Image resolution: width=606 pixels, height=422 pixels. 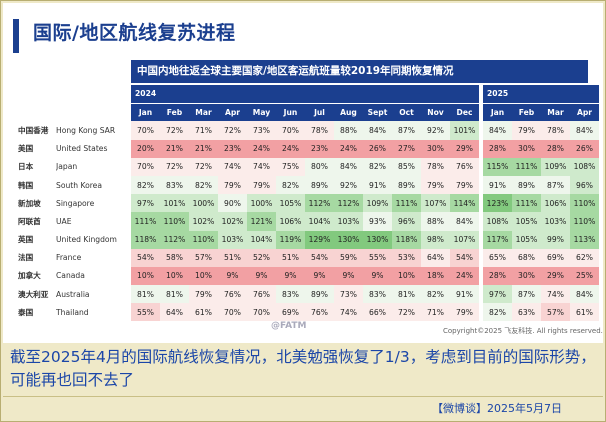 I want to click on value-cell: 87%, so click(x=406, y=130).